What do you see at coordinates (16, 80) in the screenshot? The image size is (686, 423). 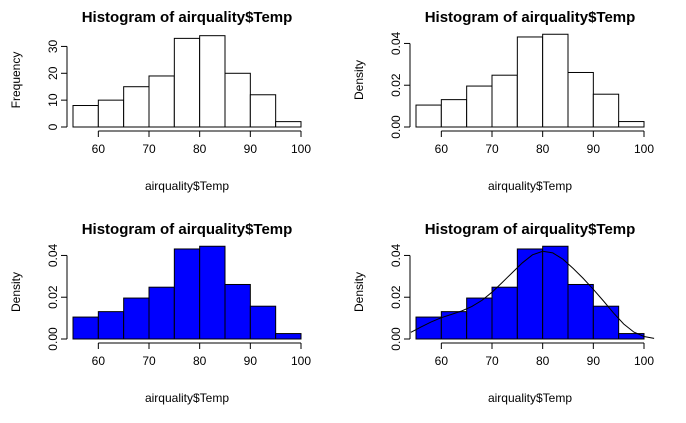 I see `y-axis-label: Frequency` at bounding box center [16, 80].